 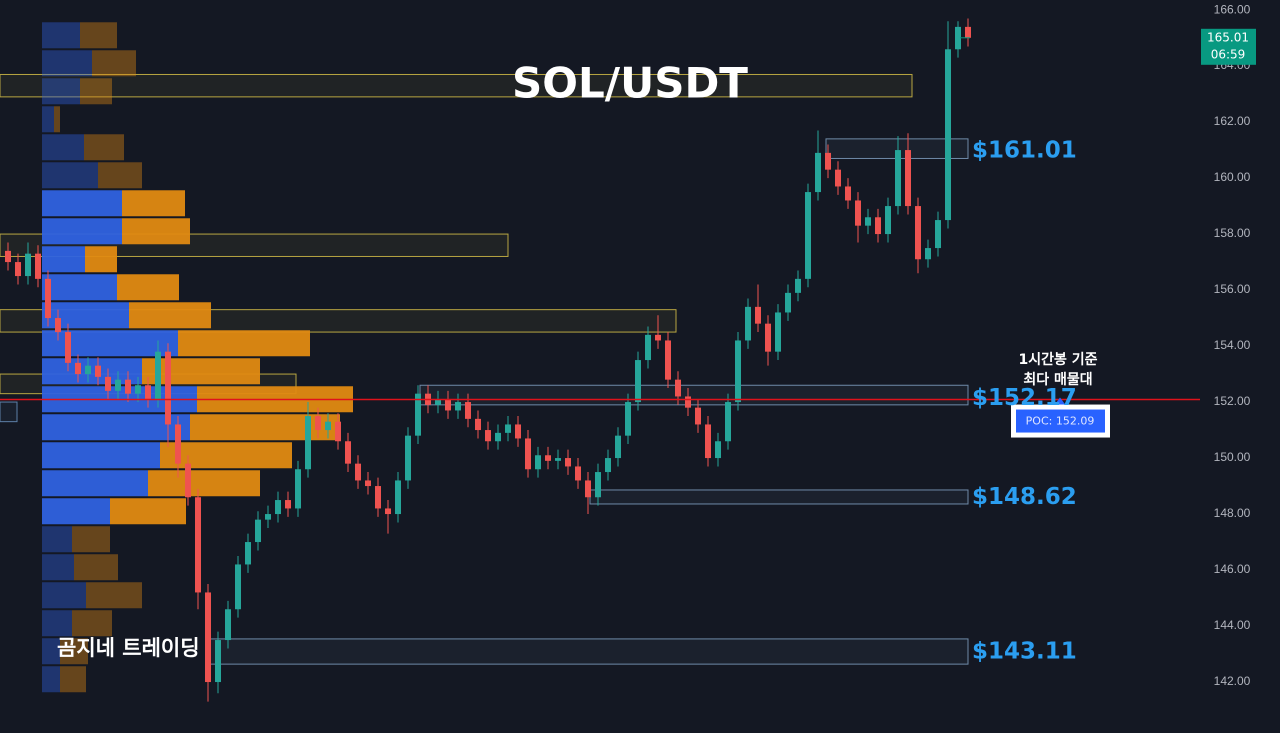 What do you see at coordinates (1024, 150) in the screenshot?
I see `level-label: $161.01` at bounding box center [1024, 150].